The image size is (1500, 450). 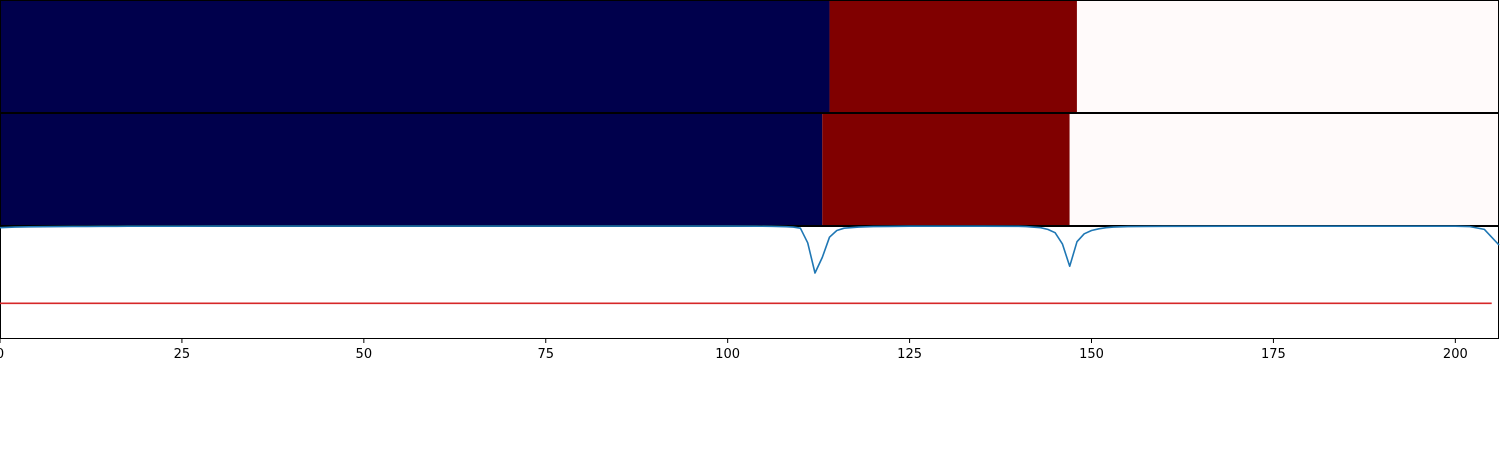 I want to click on x-axis: 0 25 50 75 100 125 150 175 200, so click(x=734, y=350).